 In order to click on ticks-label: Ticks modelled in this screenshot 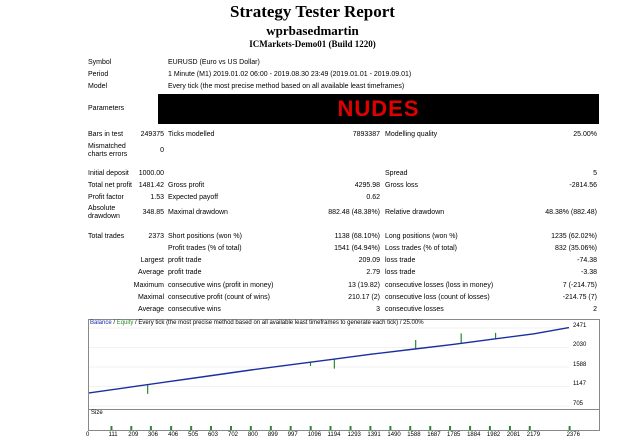, I will do `click(191, 134)`.